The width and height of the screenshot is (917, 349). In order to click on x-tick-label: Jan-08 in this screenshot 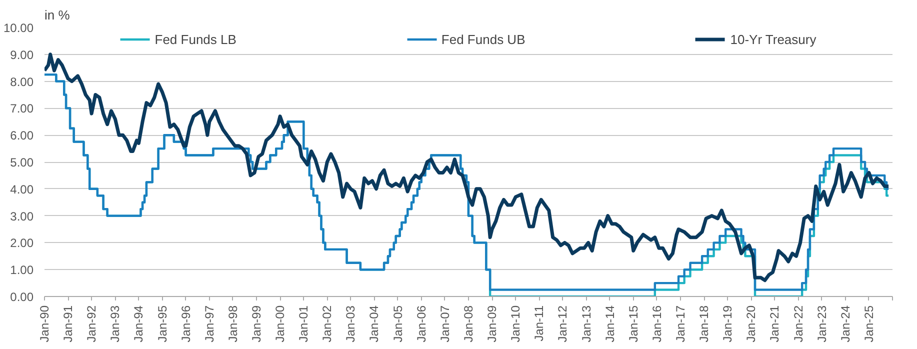, I will do `click(468, 323)`.